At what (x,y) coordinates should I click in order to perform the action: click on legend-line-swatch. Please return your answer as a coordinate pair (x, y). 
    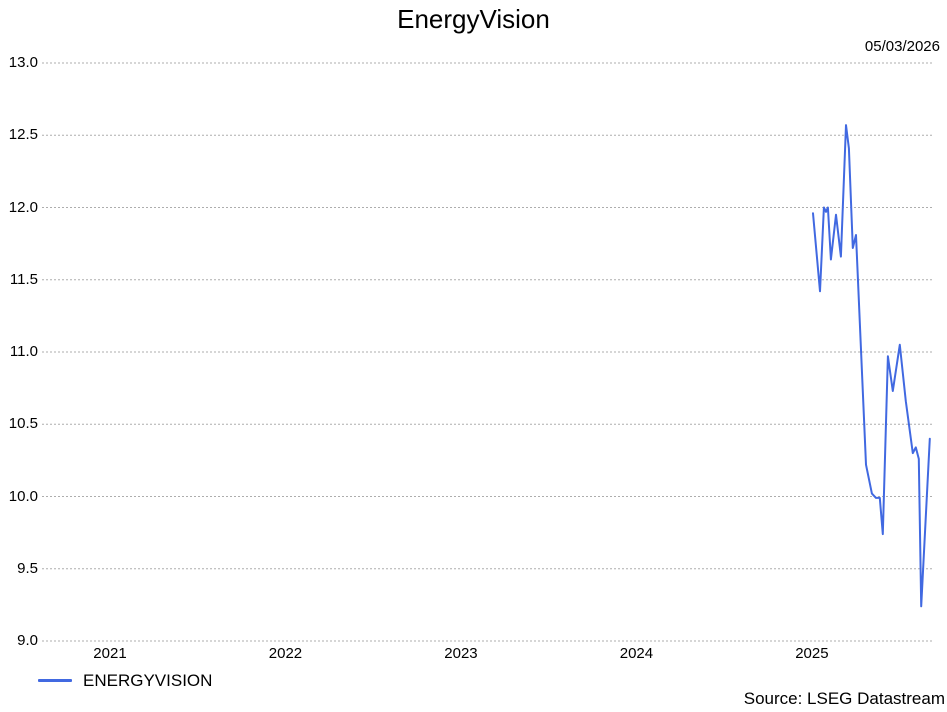
    Looking at the image, I should click on (55, 680).